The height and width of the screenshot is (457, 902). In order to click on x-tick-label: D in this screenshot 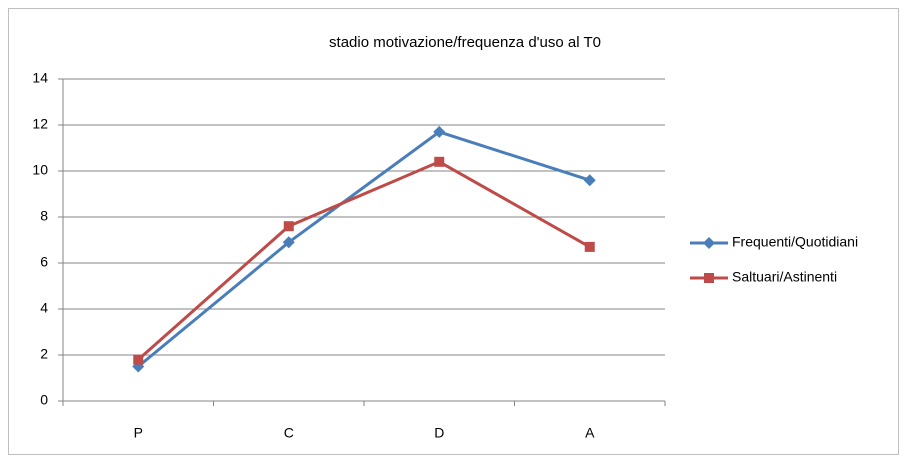, I will do `click(439, 433)`.